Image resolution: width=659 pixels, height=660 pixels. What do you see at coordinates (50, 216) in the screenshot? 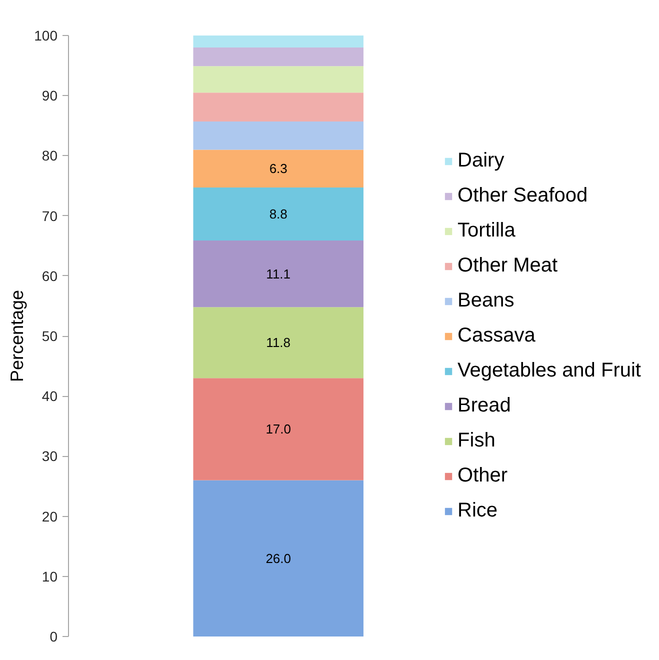
I see `y-tick-label: 70` at bounding box center [50, 216].